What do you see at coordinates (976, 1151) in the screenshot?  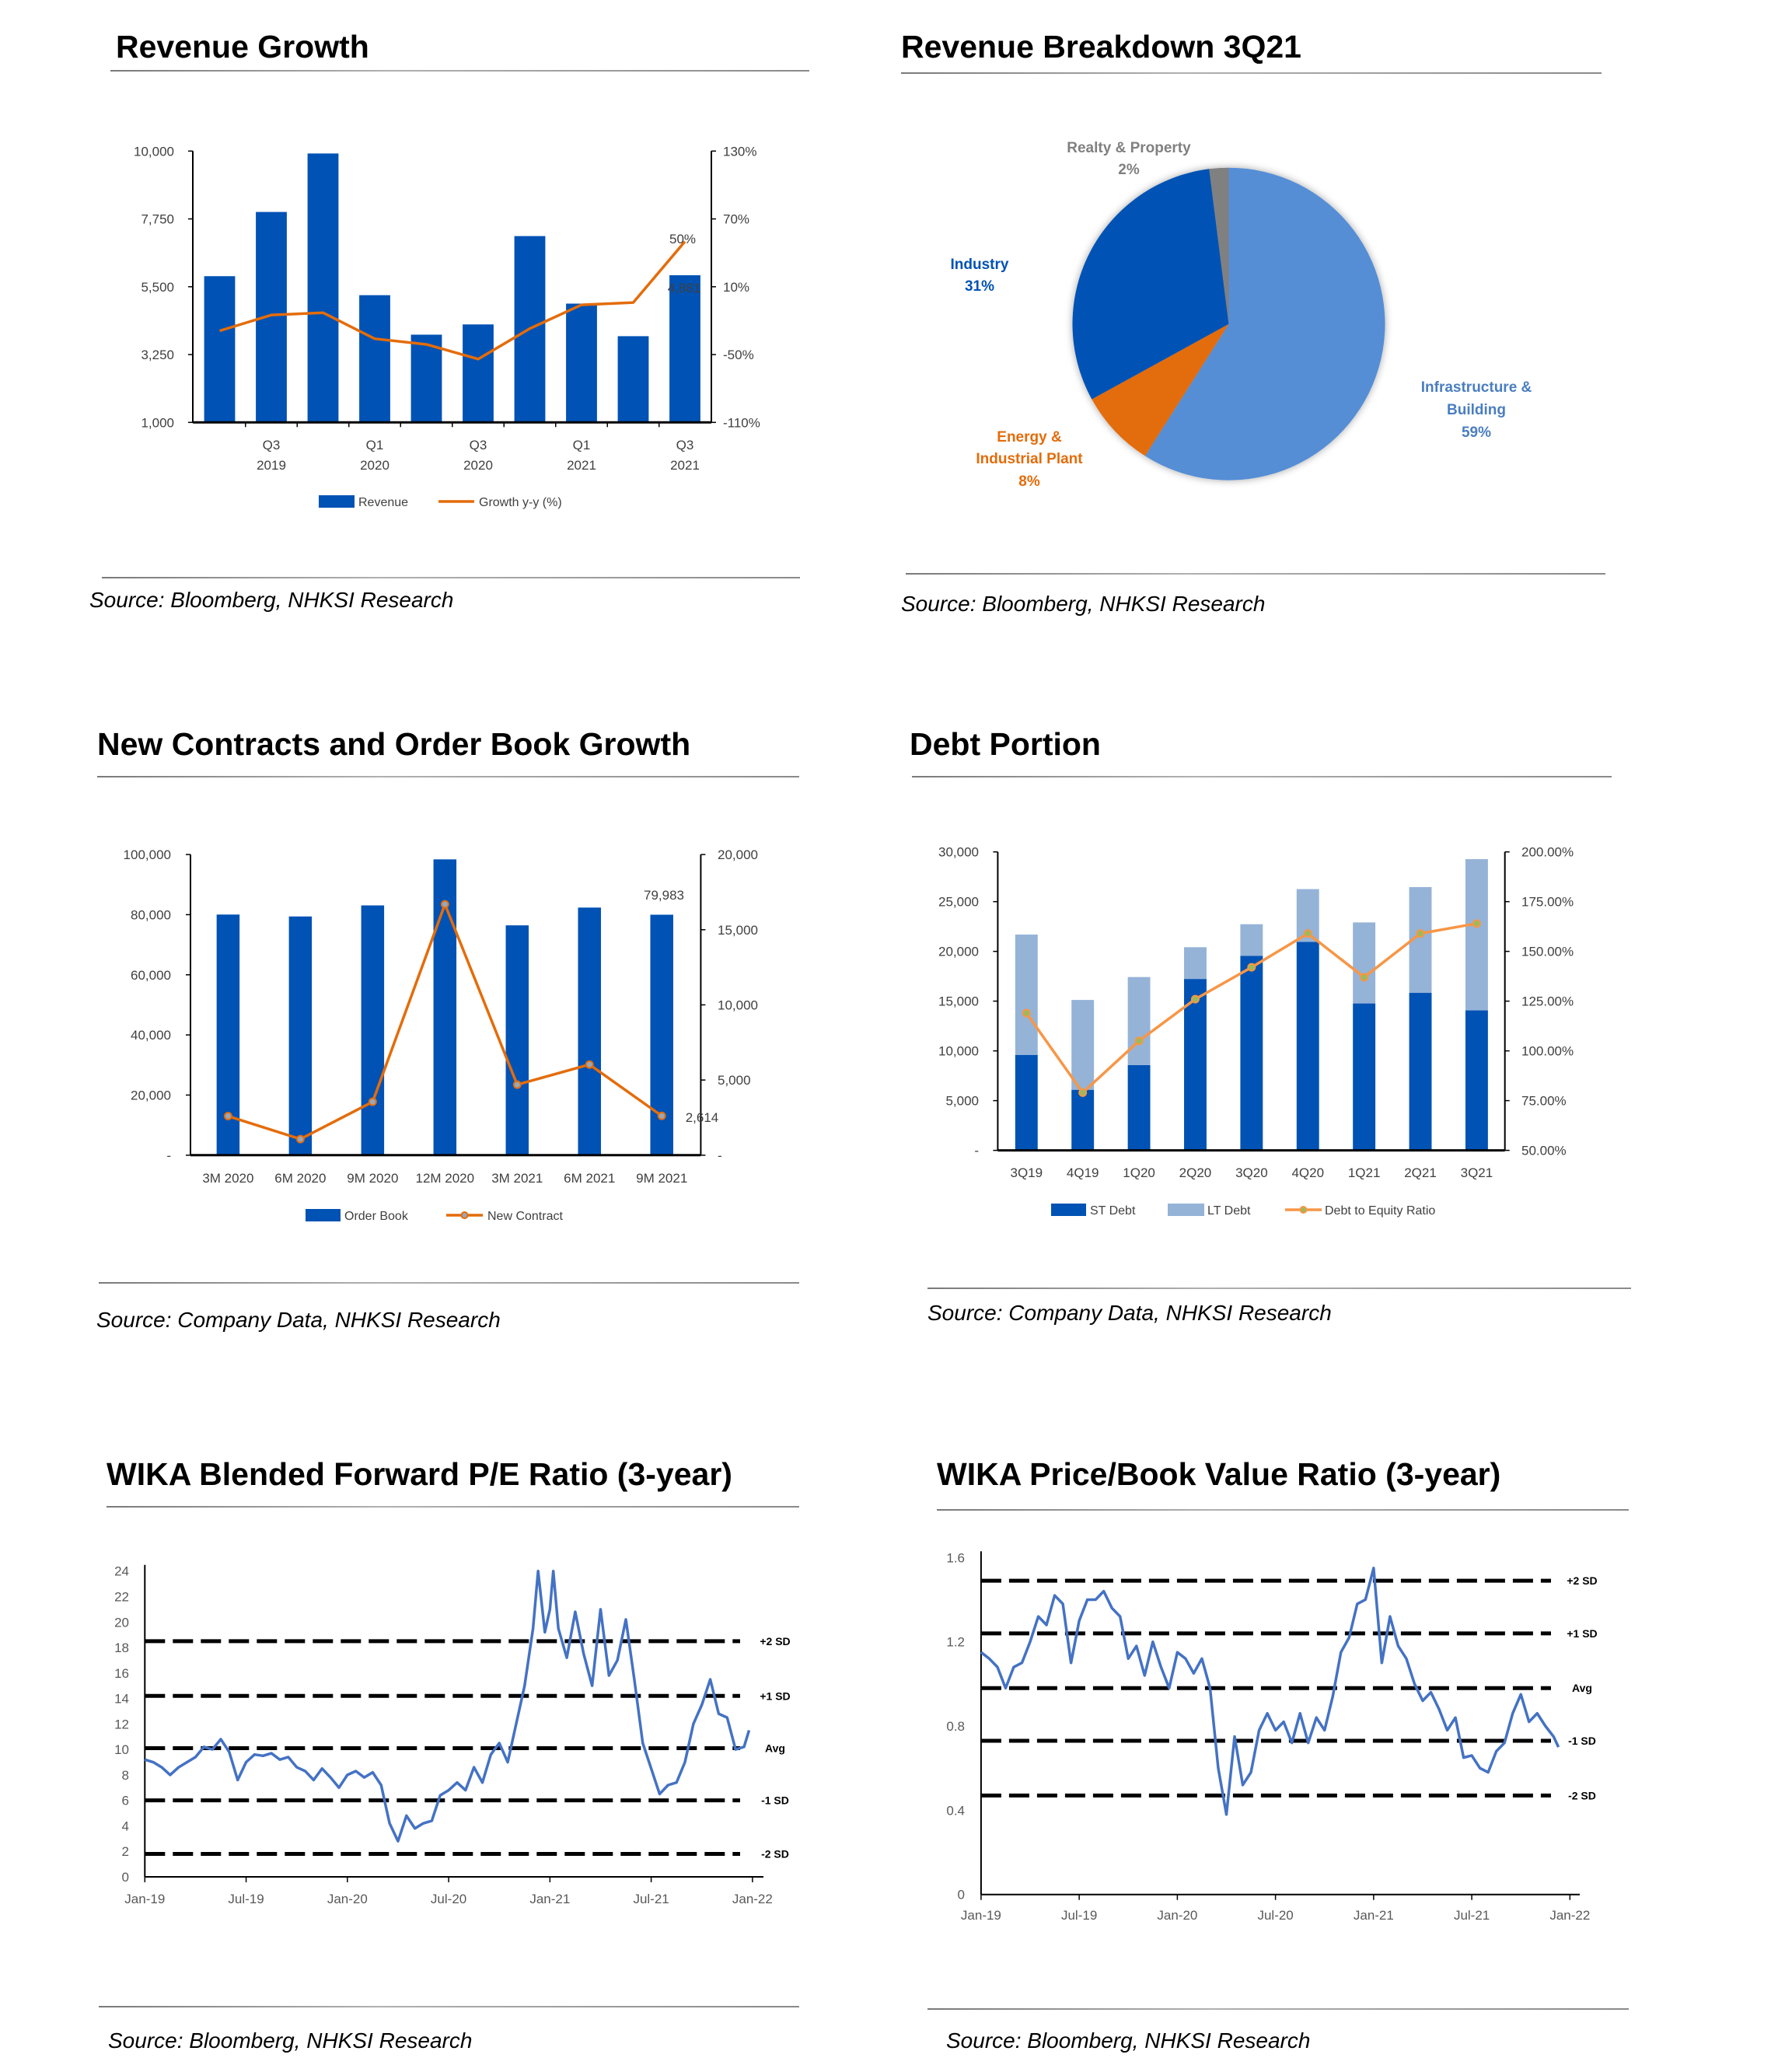 I see `left-tick-label: -` at bounding box center [976, 1151].